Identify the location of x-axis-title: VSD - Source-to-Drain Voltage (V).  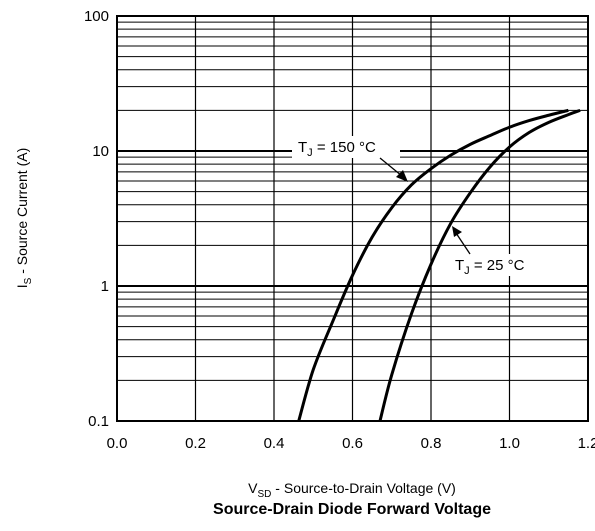
(352, 490).